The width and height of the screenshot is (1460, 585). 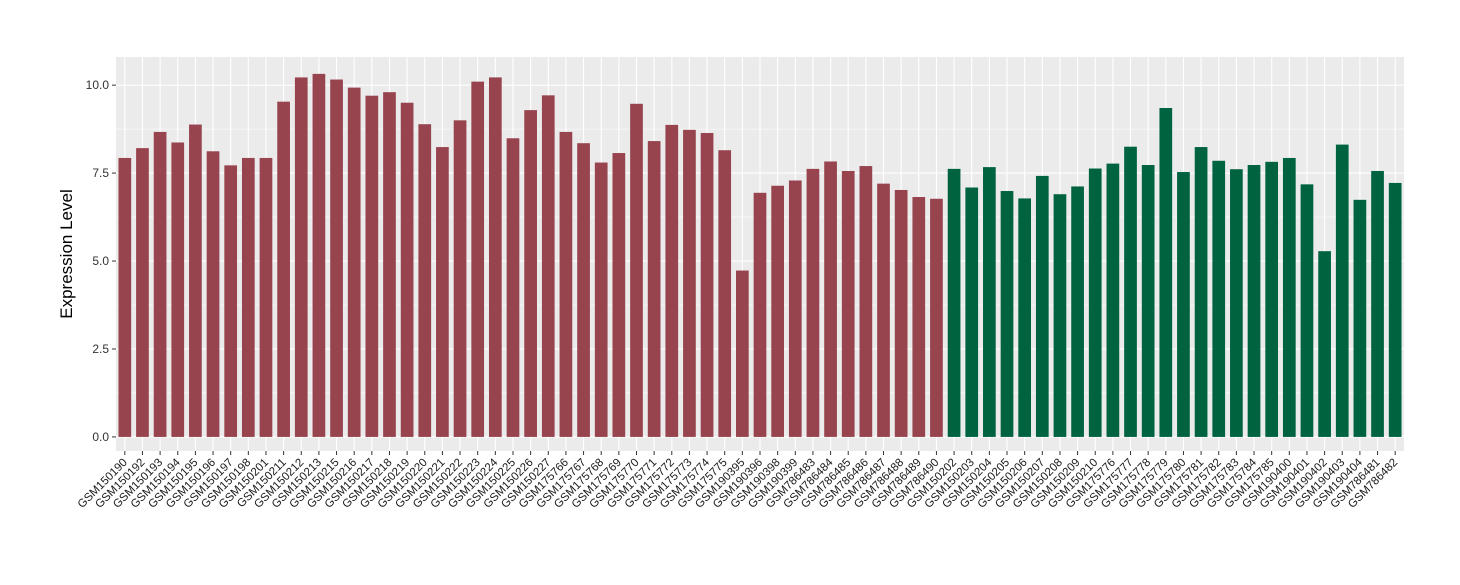 What do you see at coordinates (100, 349) in the screenshot?
I see `y-tick-label: 2.5` at bounding box center [100, 349].